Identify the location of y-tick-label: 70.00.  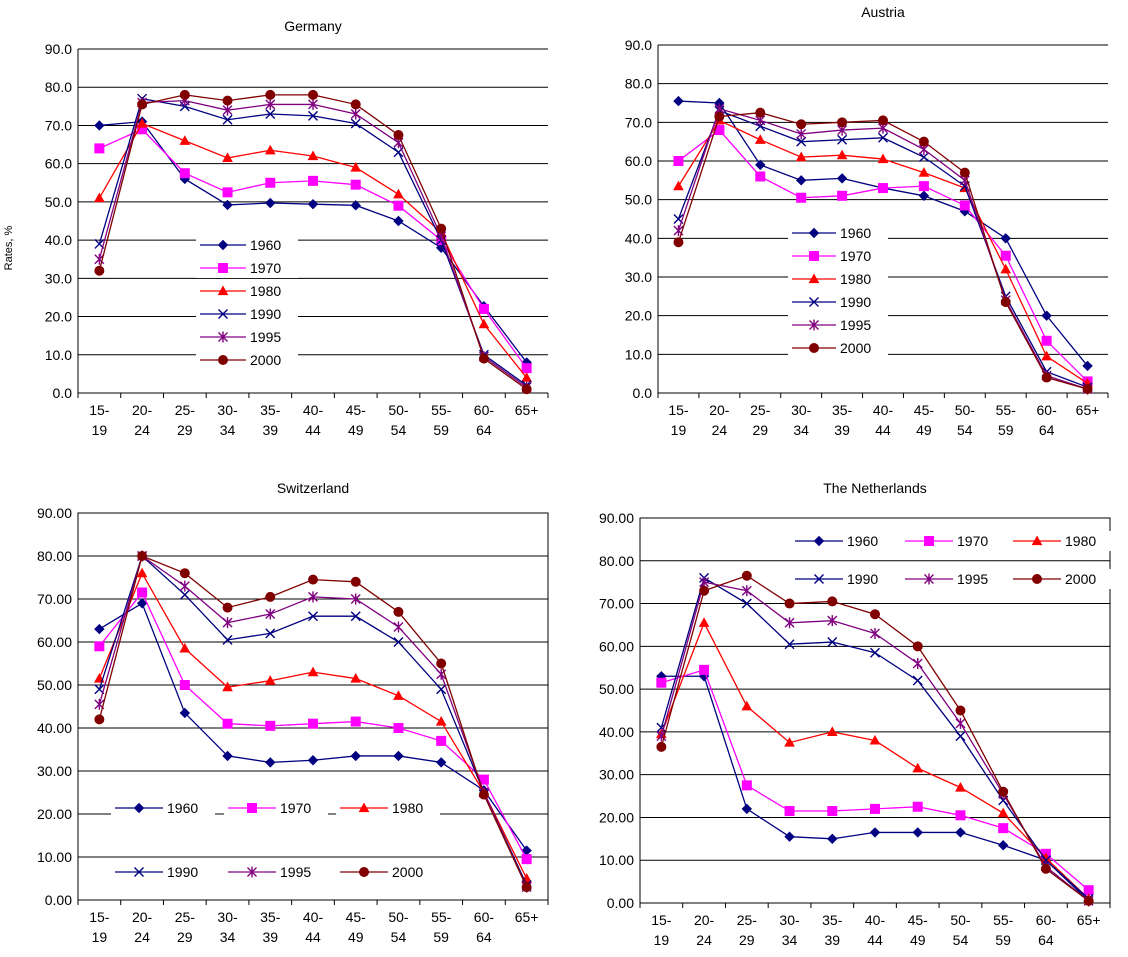
(616, 604).